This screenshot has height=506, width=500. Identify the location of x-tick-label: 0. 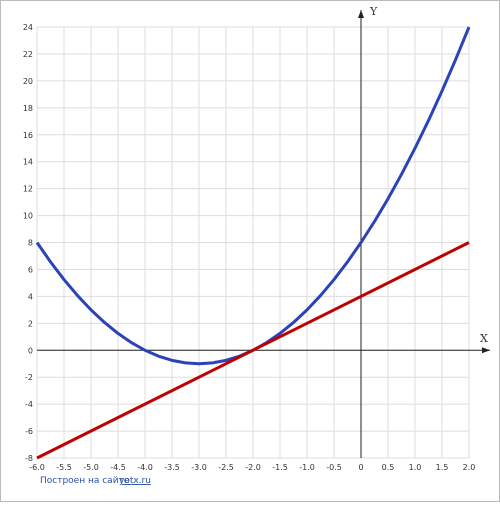
(360, 467).